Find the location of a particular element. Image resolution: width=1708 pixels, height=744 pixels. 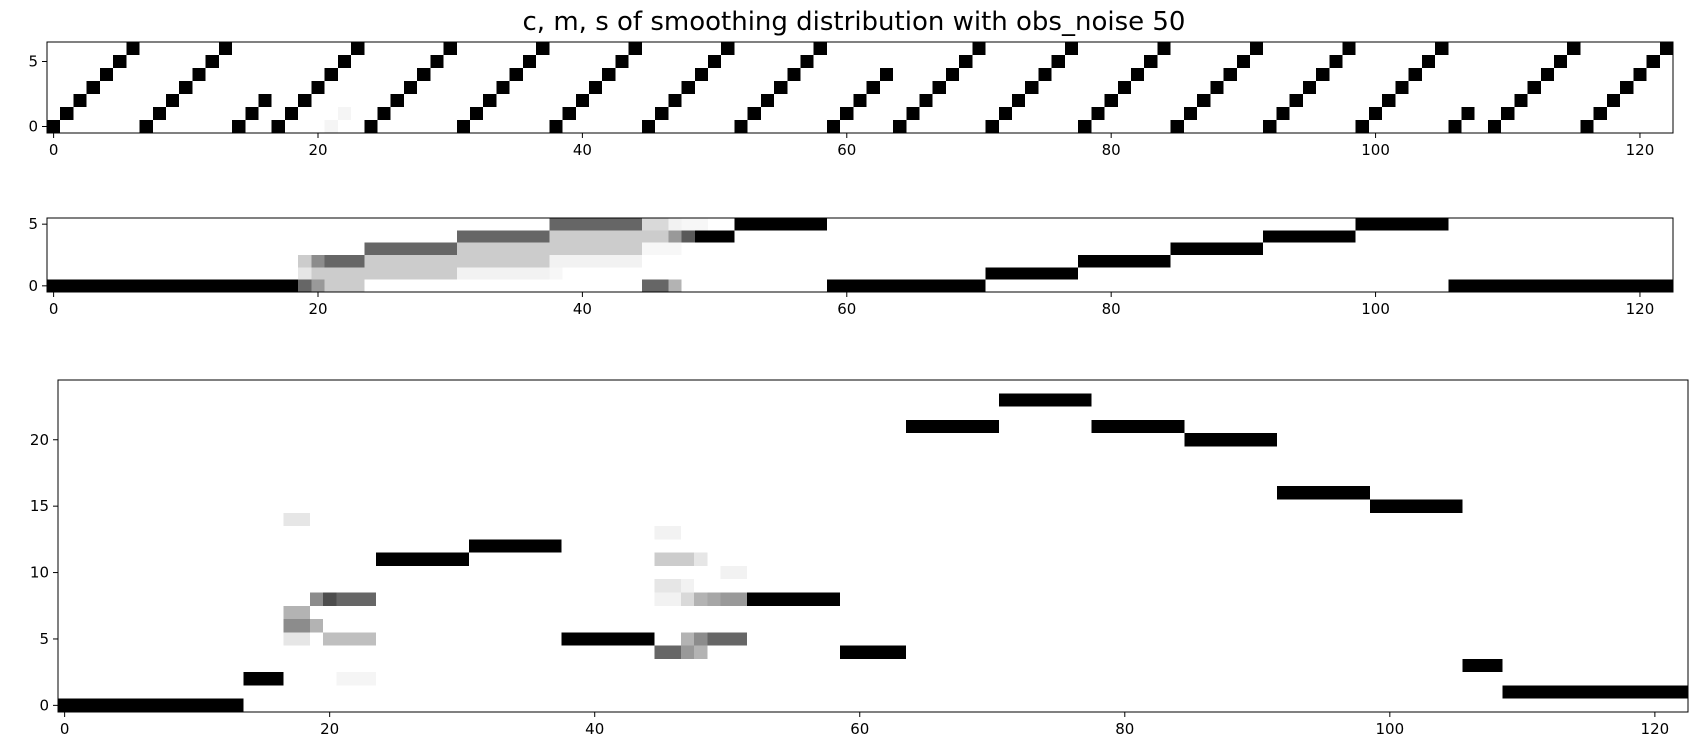

x-tick-label: 0 is located at coordinates (65, 729).